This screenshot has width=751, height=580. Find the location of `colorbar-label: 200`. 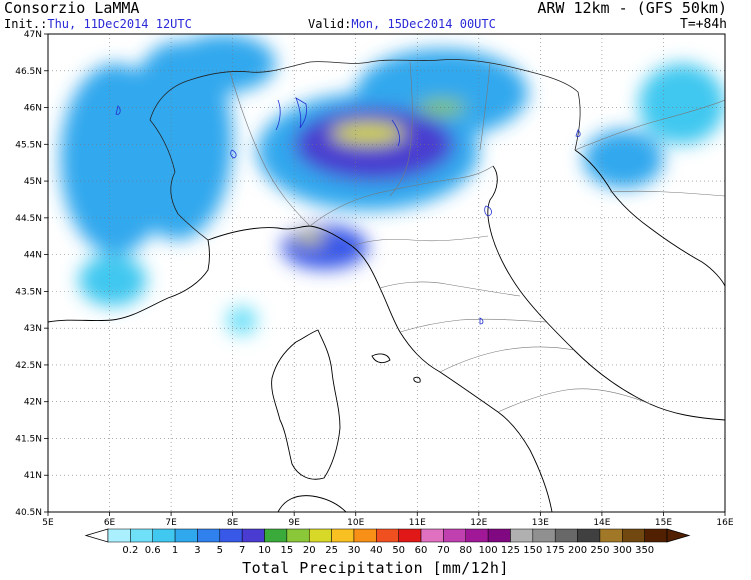

colorbar-label: 200 is located at coordinates (577, 550).